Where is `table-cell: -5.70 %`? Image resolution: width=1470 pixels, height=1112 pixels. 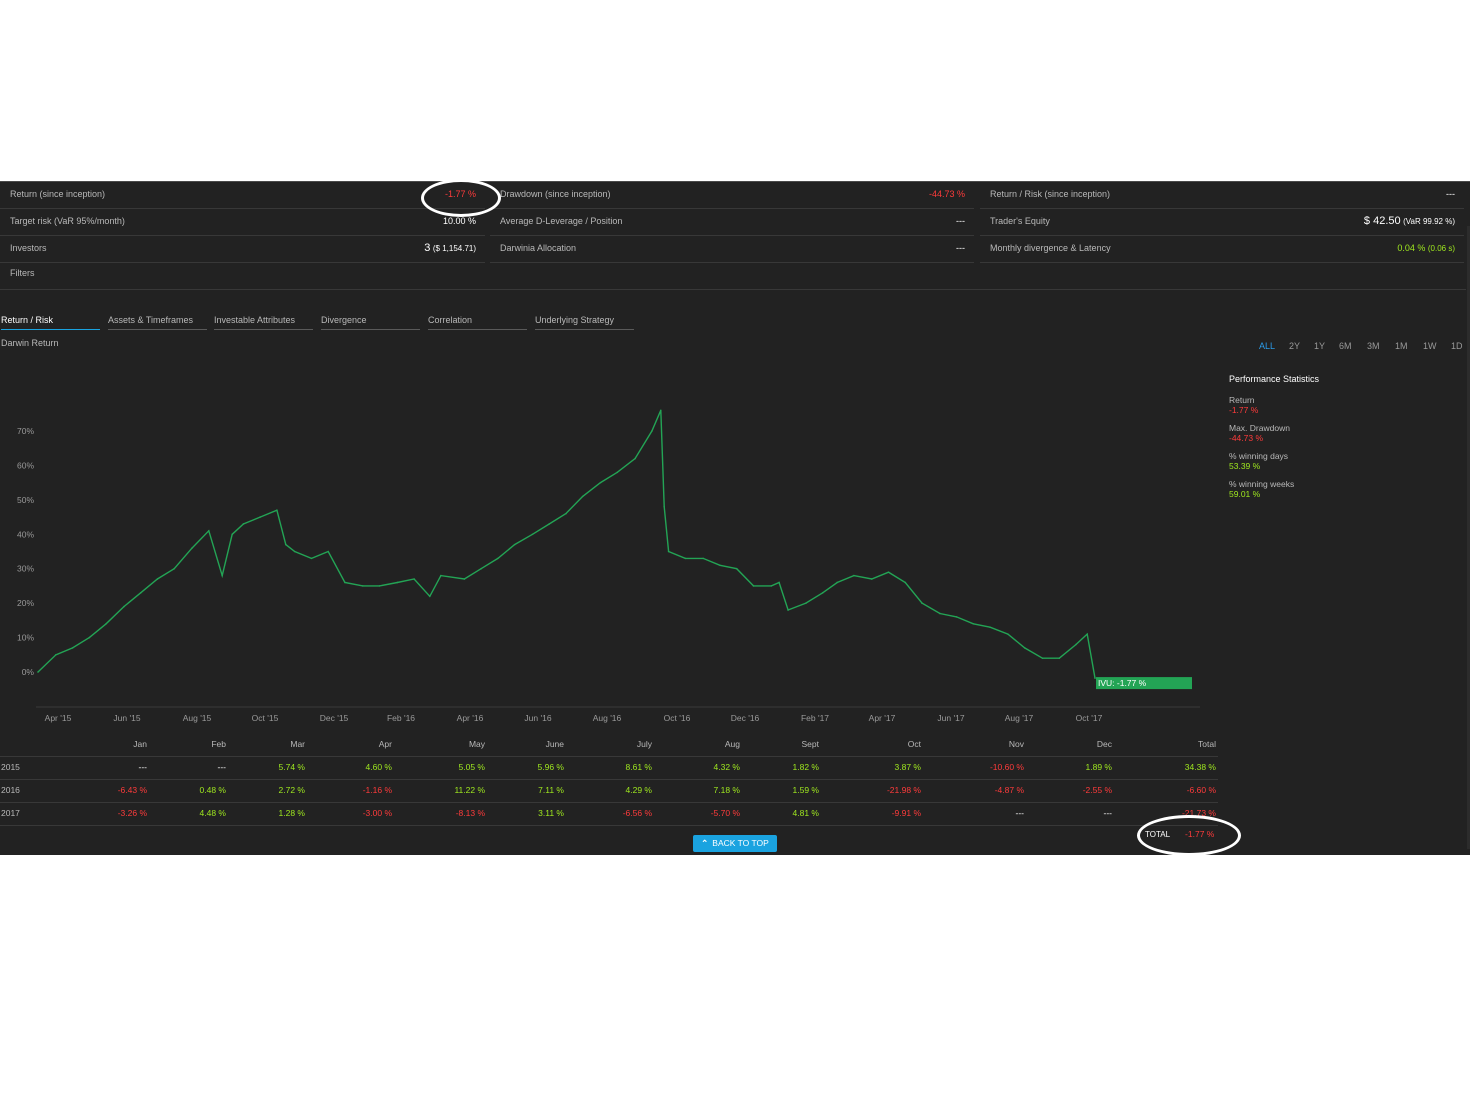
table-cell: -5.70 % is located at coordinates (725, 813).